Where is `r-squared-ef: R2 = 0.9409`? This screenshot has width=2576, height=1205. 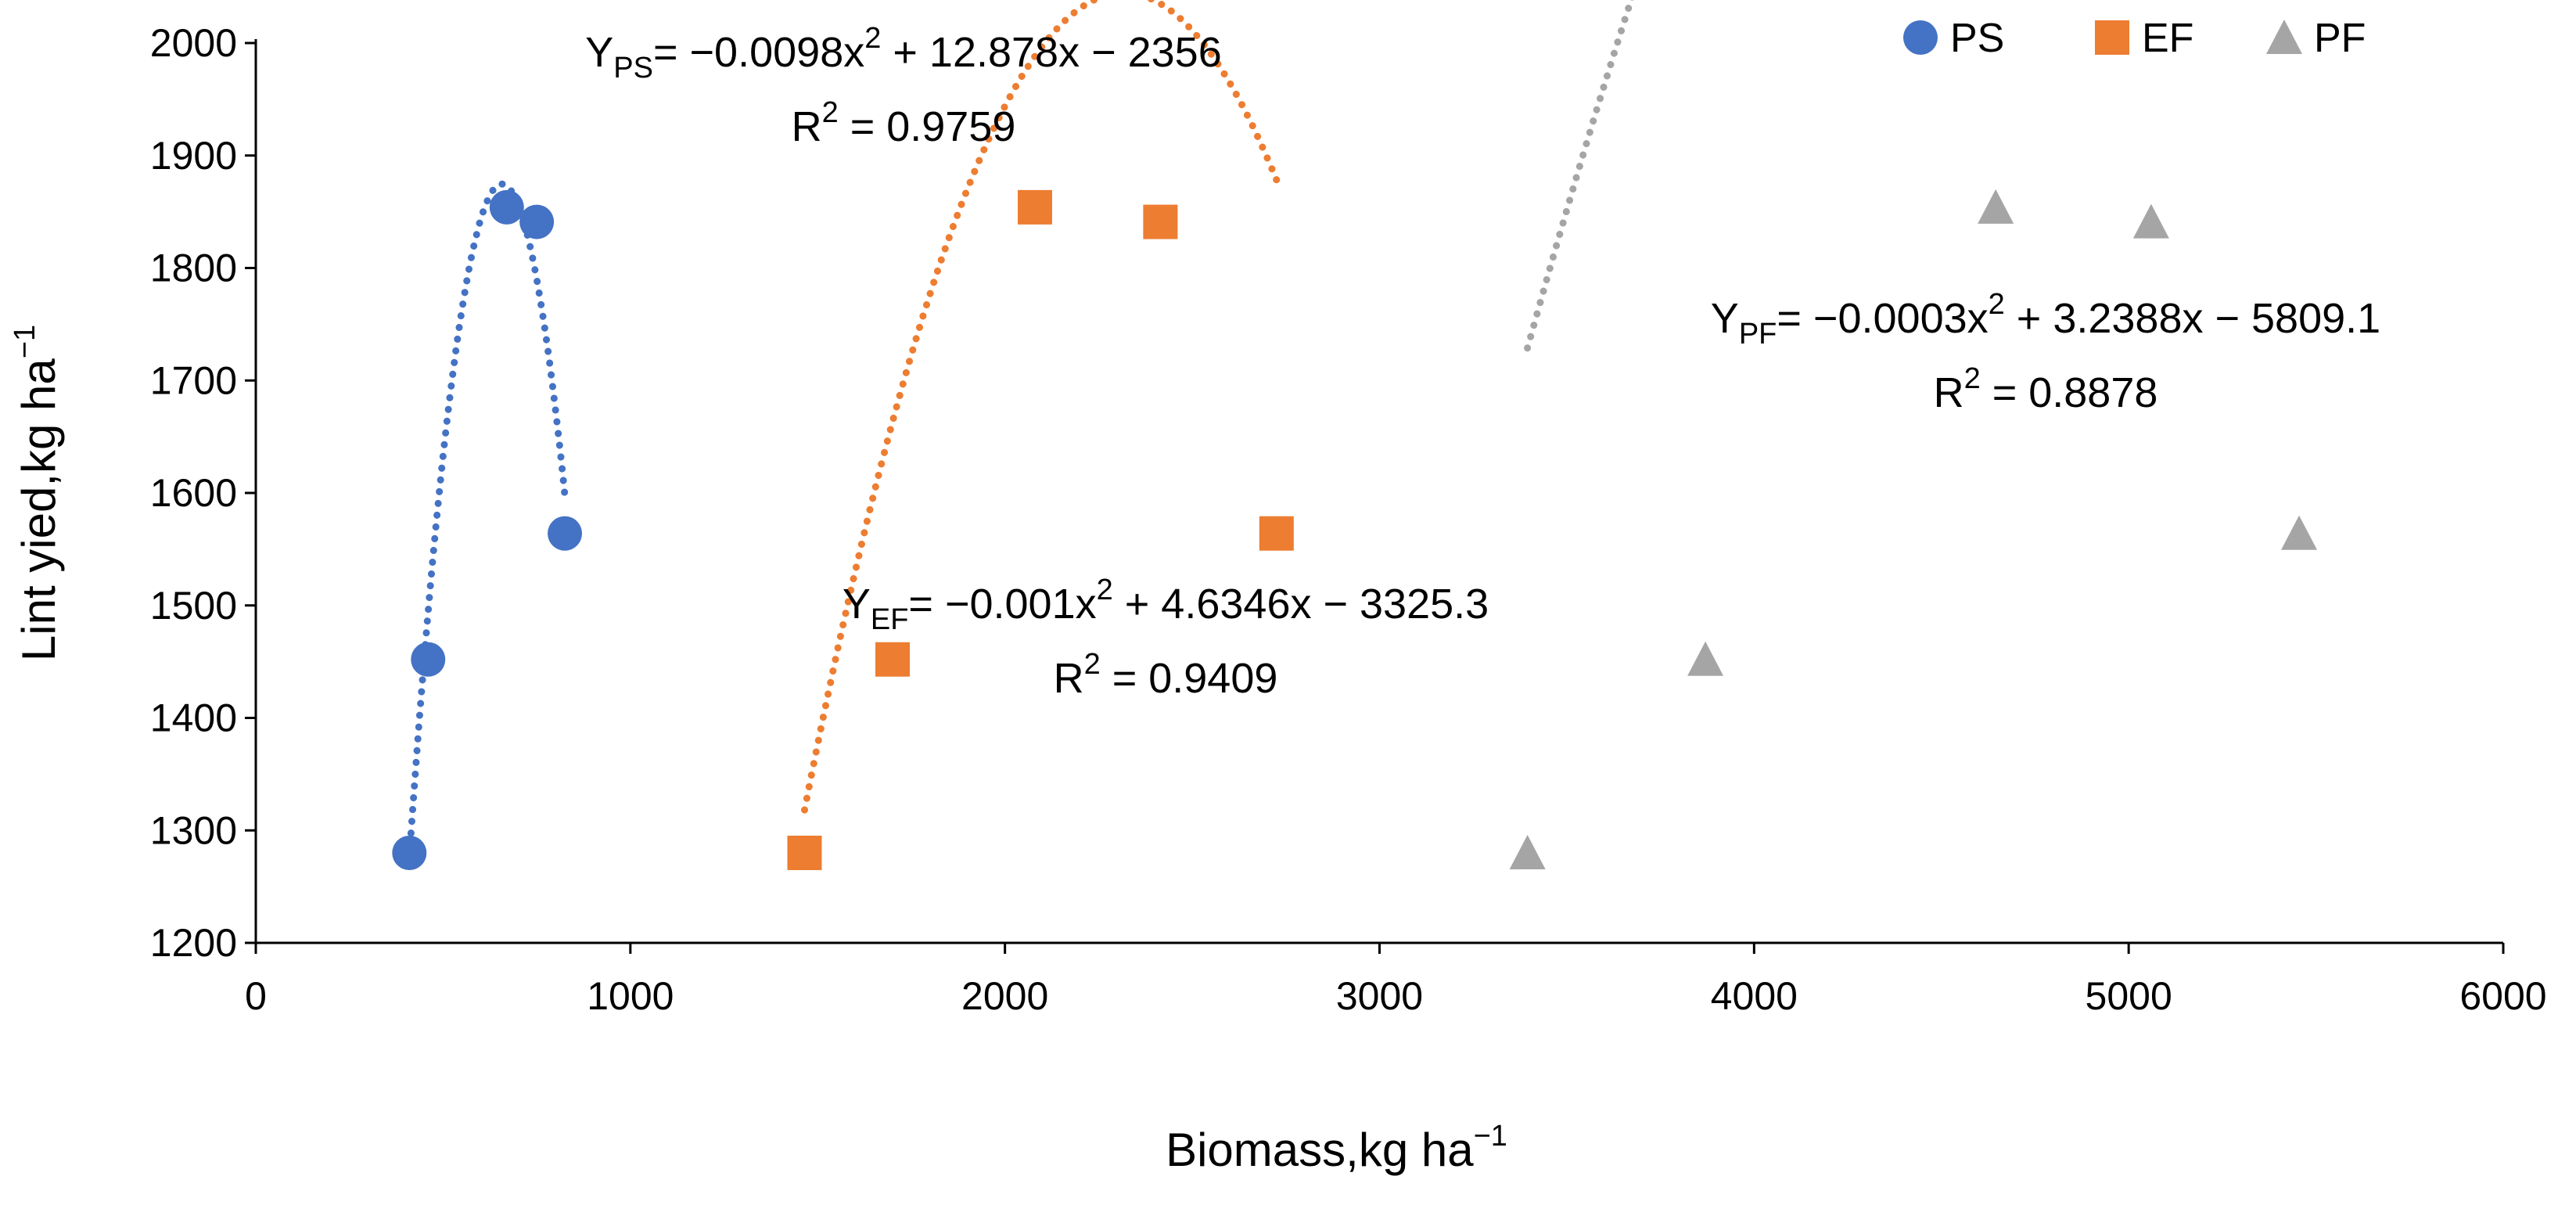 r-squared-ef: R2 = 0.9409 is located at coordinates (1166, 675).